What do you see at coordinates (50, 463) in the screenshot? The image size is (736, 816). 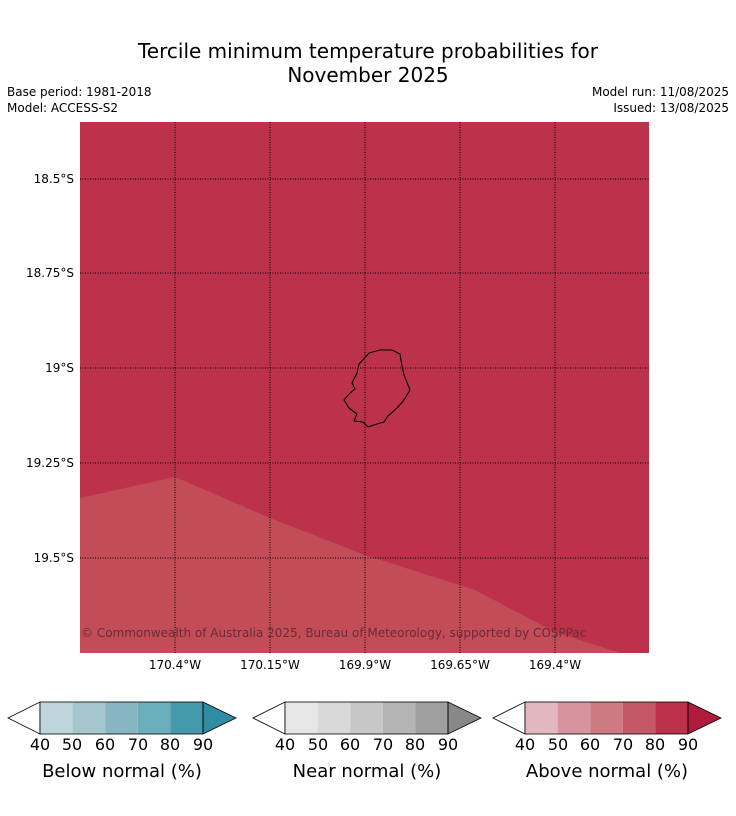 I see `lat-tick-4: 19.25°S` at bounding box center [50, 463].